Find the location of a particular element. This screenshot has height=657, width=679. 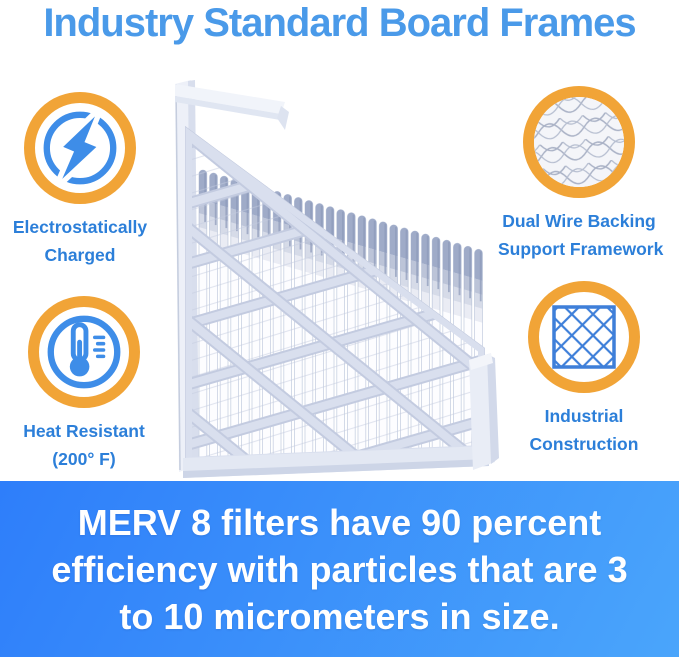

feature-industrial: Industrial Construction is located at coordinates (584, 369).